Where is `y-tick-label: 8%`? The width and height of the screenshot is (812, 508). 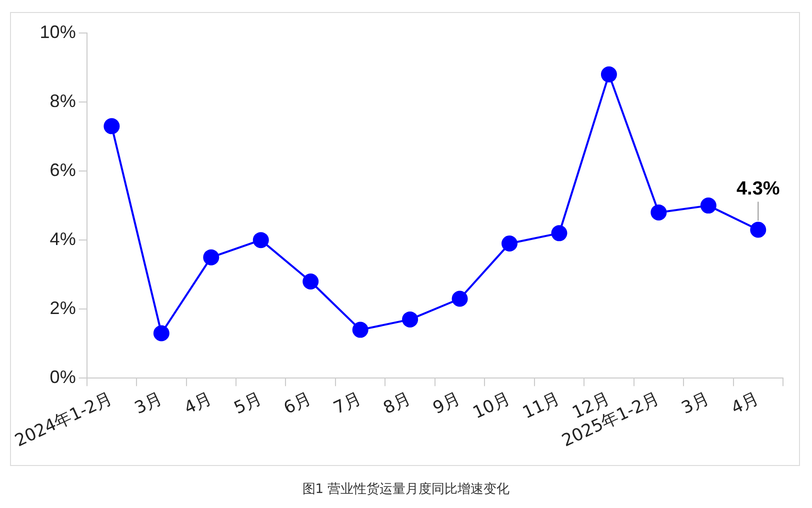 y-tick-label: 8% is located at coordinates (63, 100).